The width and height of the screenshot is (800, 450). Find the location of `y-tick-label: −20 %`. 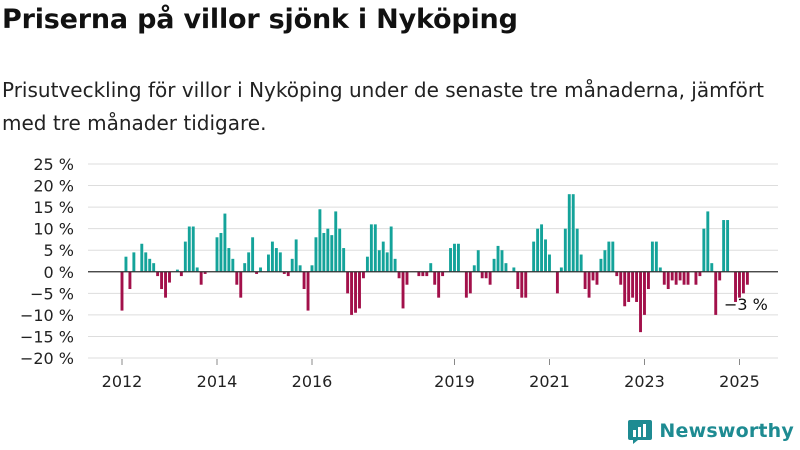

y-tick-label: −20 % is located at coordinates (47, 358).